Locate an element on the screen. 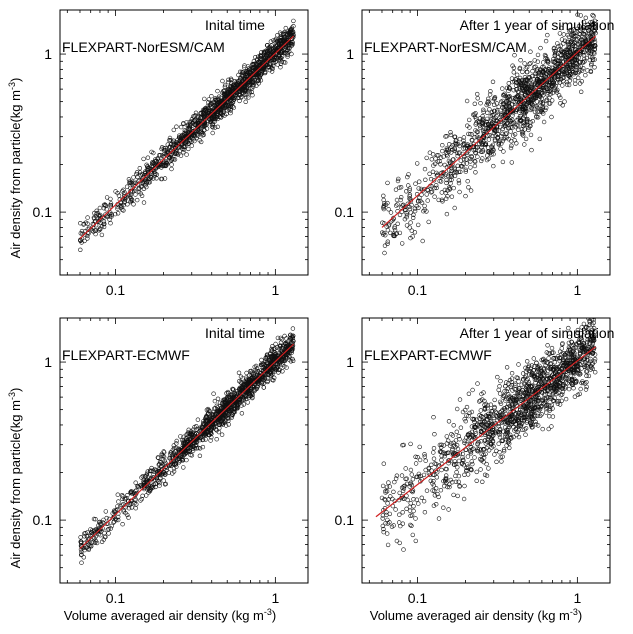 Image resolution: width=633 pixels, height=634 pixels. fit-line is located at coordinates (187, 137).